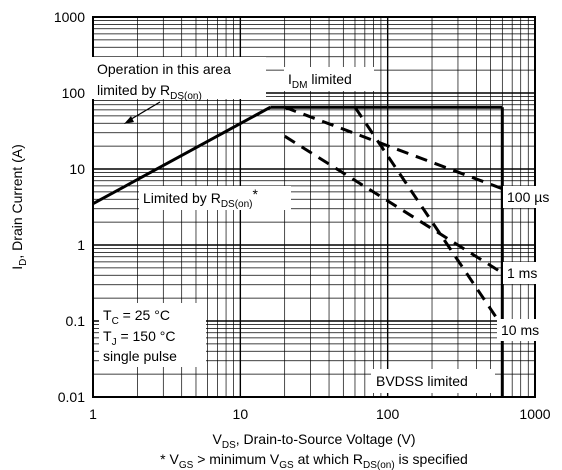  I want to click on svg-text: IDM limited, so click(320, 81).